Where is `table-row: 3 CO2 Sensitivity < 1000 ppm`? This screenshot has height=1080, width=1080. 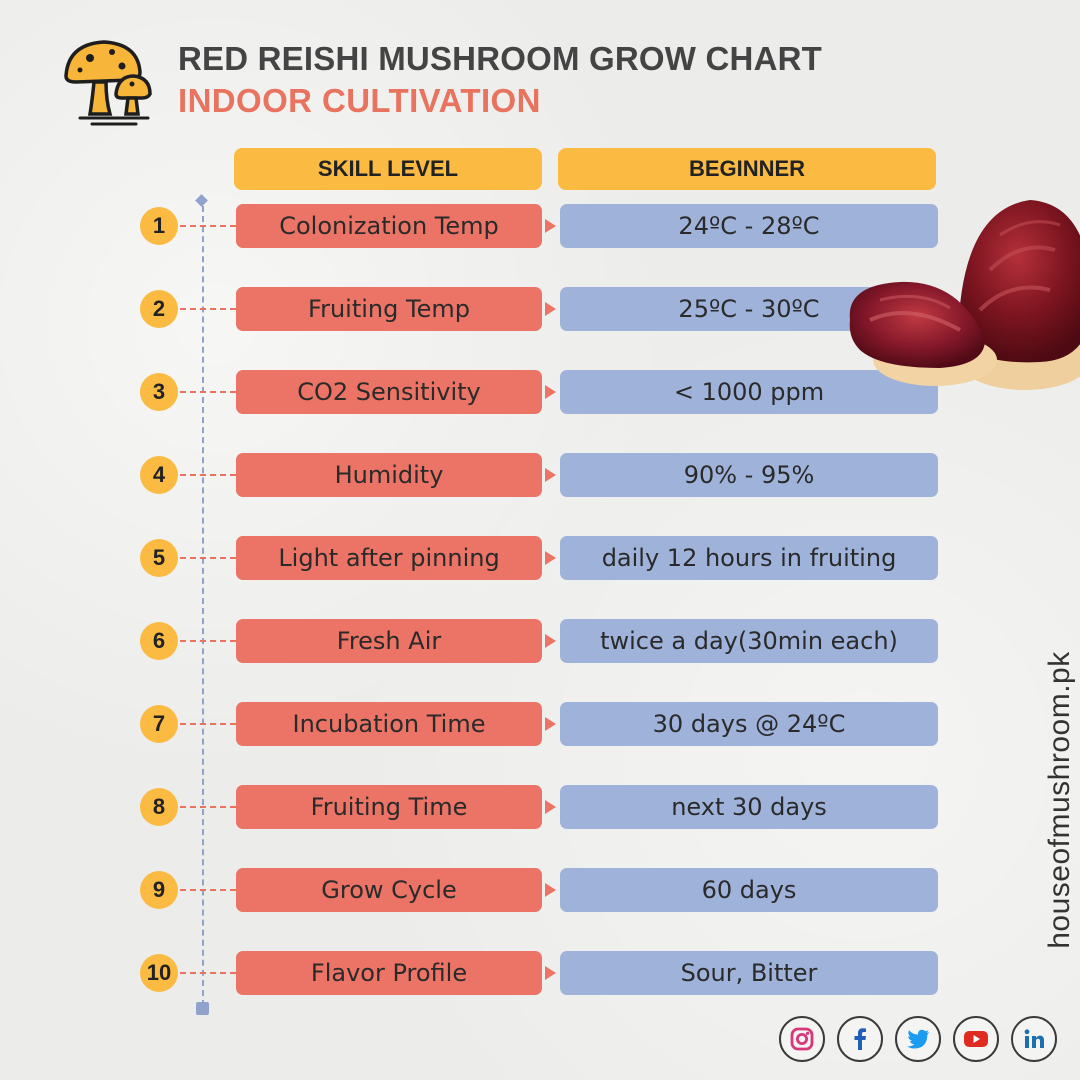
table-row: 3 CO2 Sensitivity < 1000 ppm is located at coordinates (540, 392).